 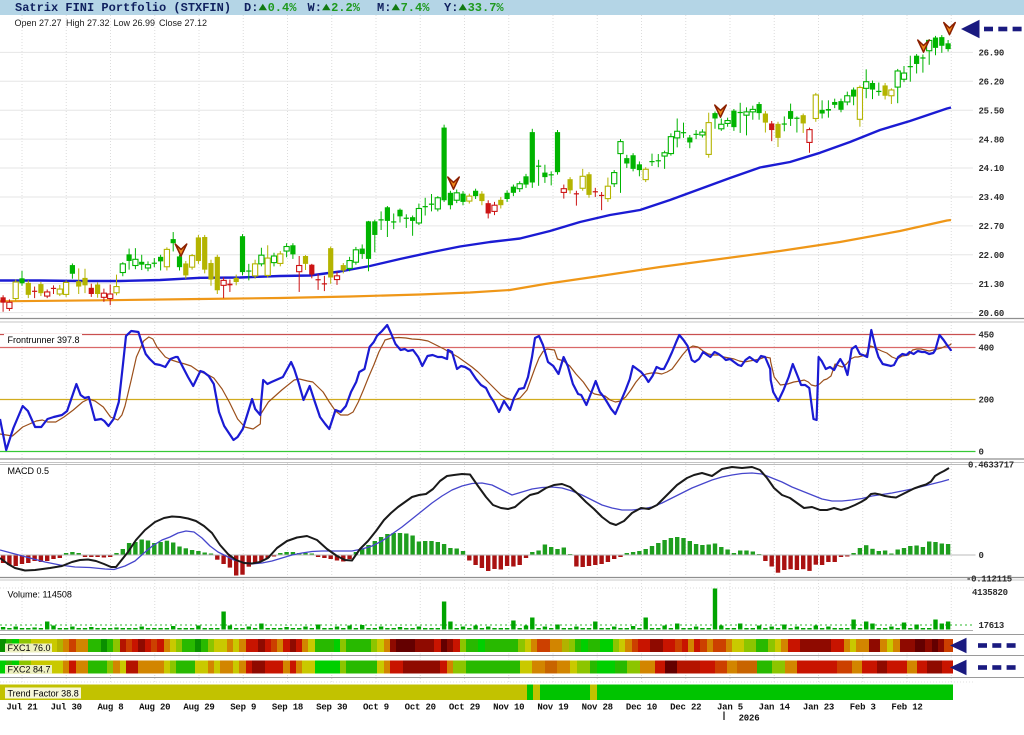 I want to click on svg-text: Aug 20, so click(x=154, y=708).